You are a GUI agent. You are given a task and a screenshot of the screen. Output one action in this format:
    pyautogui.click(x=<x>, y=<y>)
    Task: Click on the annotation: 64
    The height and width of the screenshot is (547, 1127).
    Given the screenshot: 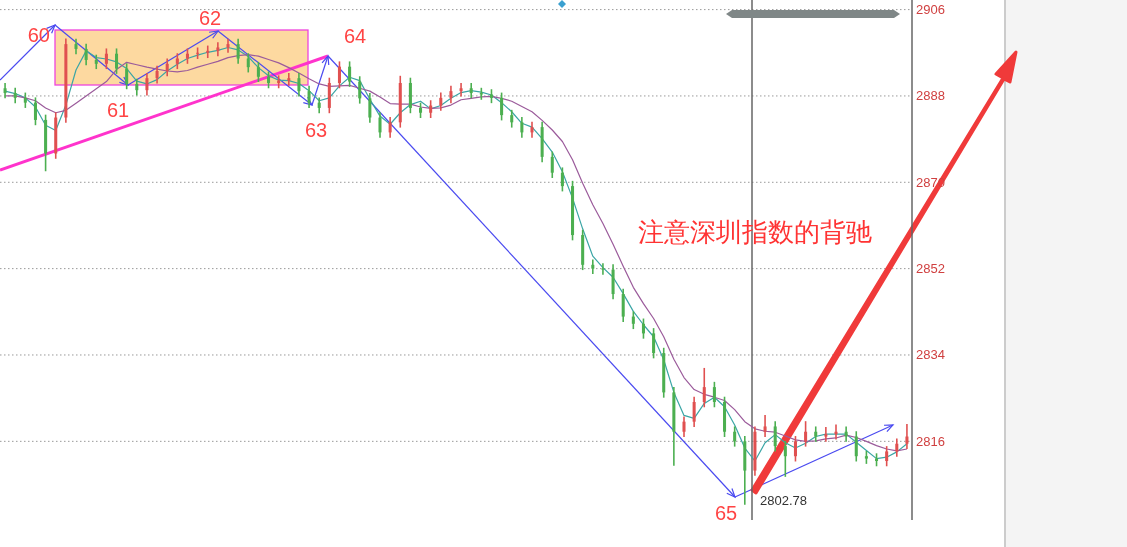 What is the action you would take?
    pyautogui.click(x=355, y=36)
    